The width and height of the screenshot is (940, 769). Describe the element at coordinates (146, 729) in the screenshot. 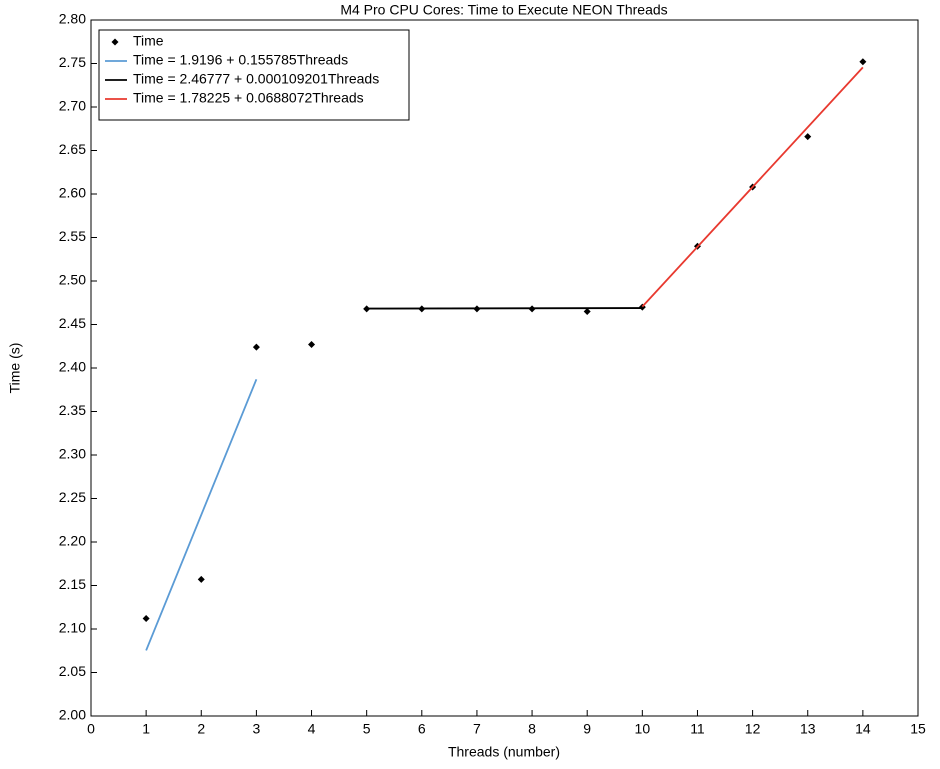

I see `x-tick-label: 1` at that location.